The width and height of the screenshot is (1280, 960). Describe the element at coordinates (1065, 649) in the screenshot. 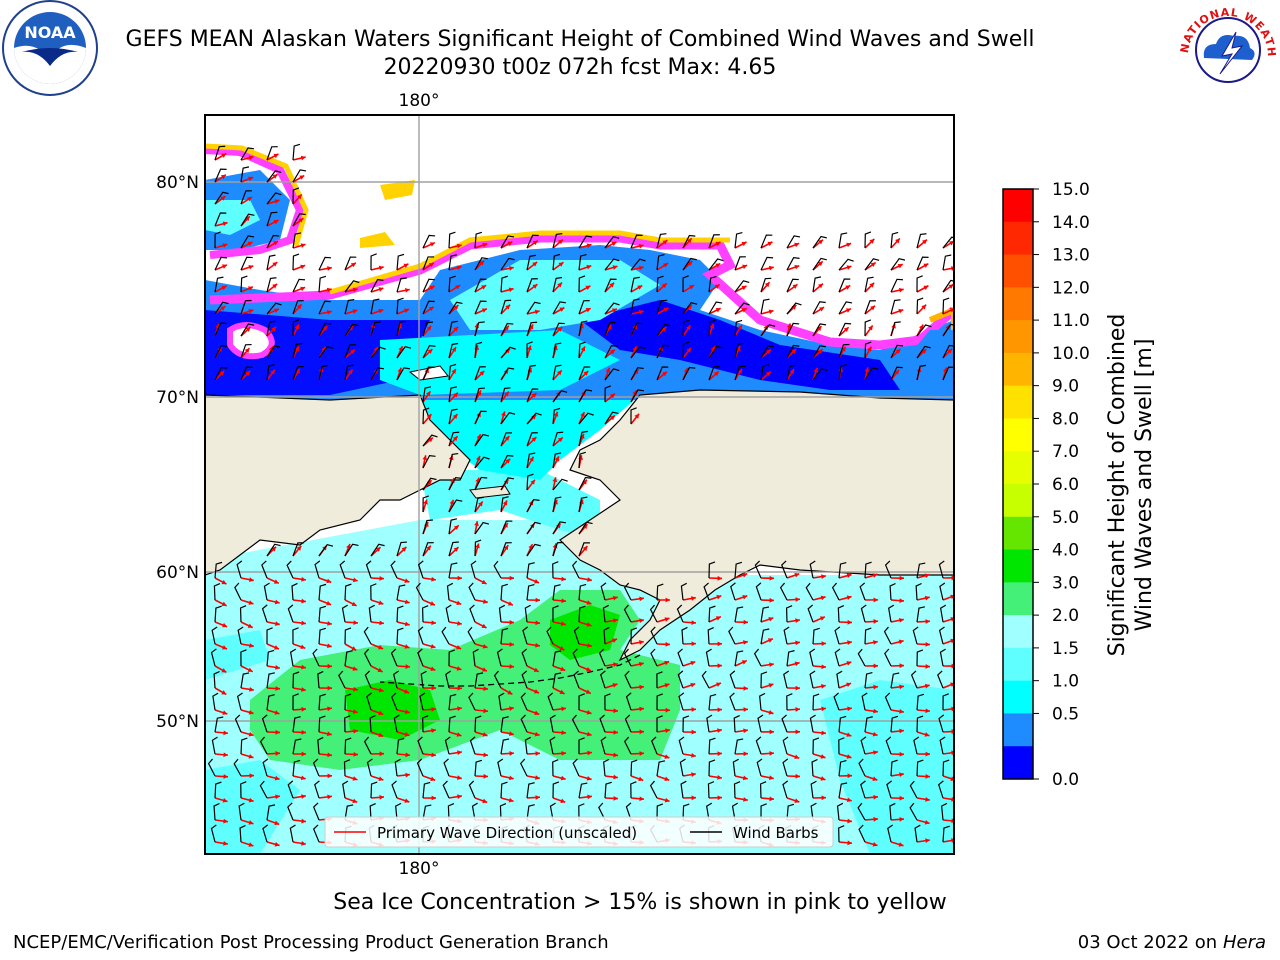

I see `colorbar-tick-label: 1.5` at that location.